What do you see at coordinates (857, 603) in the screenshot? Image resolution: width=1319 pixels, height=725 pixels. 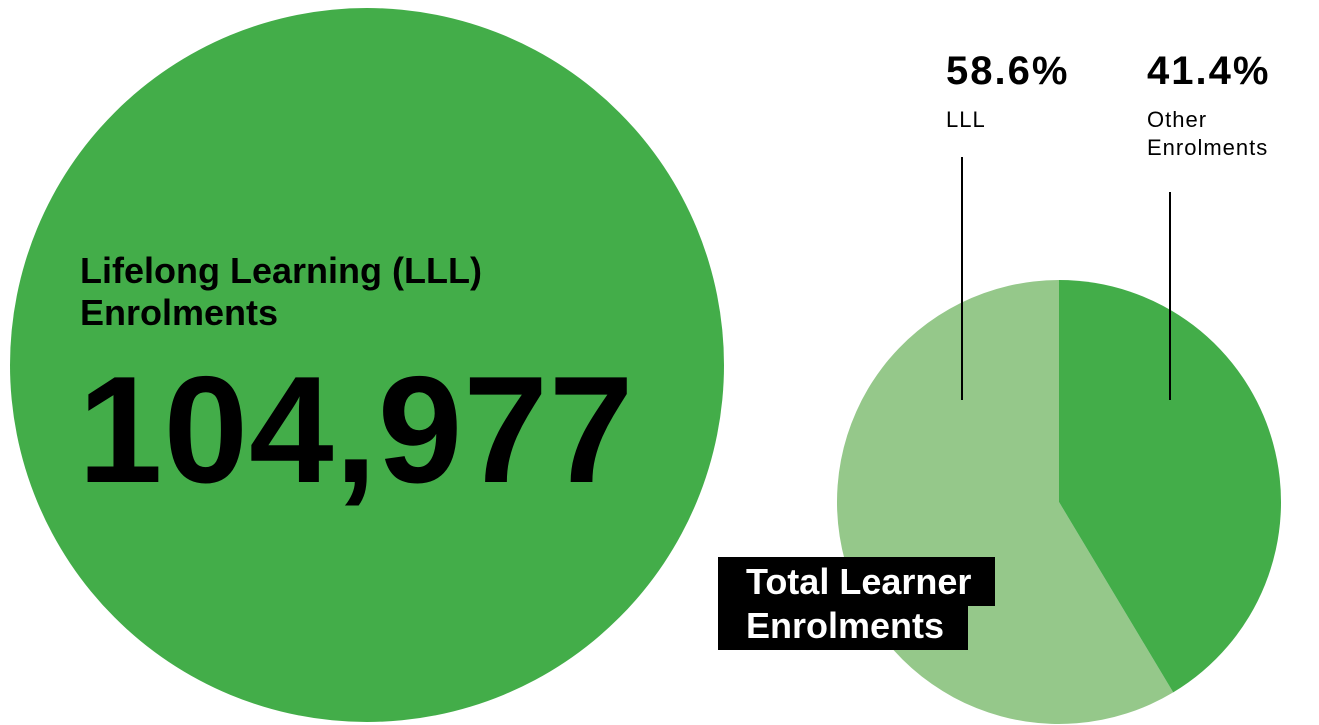 I see `chart-title-text: Total Learner Enrolments` at bounding box center [857, 603].